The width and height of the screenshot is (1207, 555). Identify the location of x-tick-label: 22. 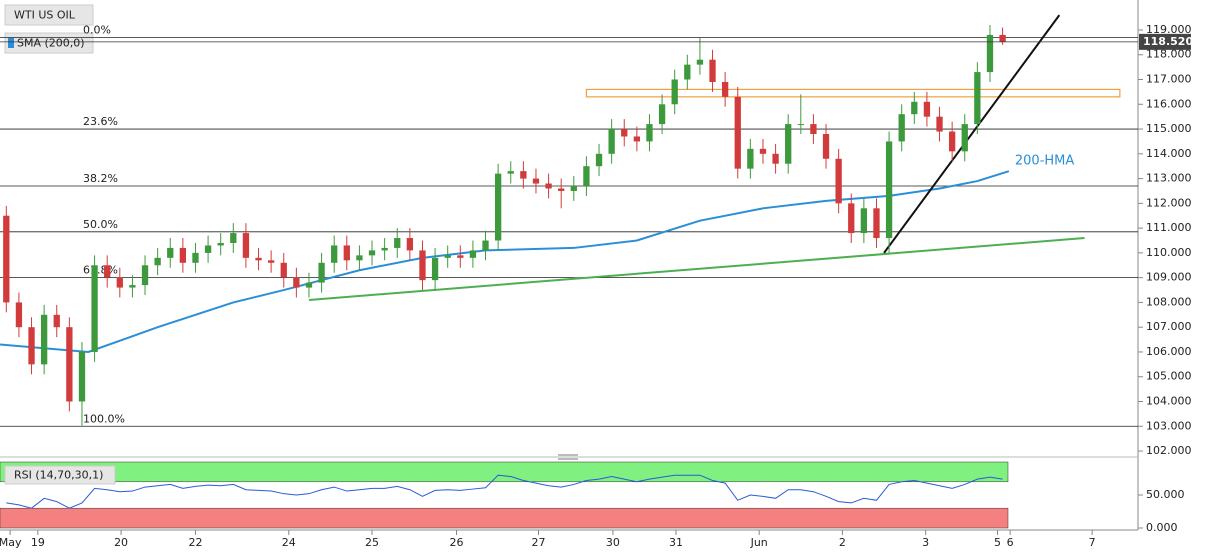
(195, 542).